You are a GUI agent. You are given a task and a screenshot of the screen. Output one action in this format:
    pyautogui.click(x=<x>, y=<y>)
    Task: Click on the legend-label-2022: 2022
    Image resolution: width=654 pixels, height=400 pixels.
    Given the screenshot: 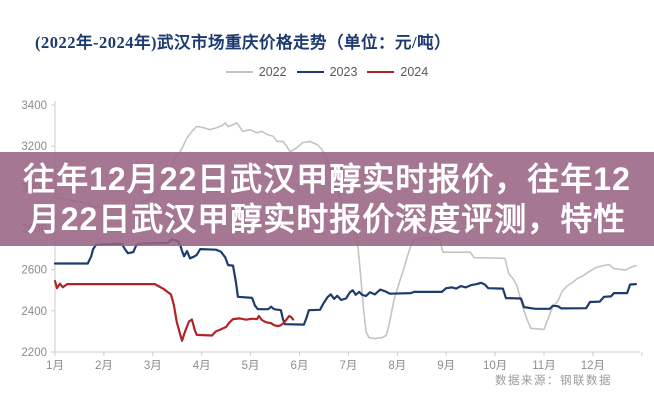 What is the action you would take?
    pyautogui.click(x=272, y=72)
    